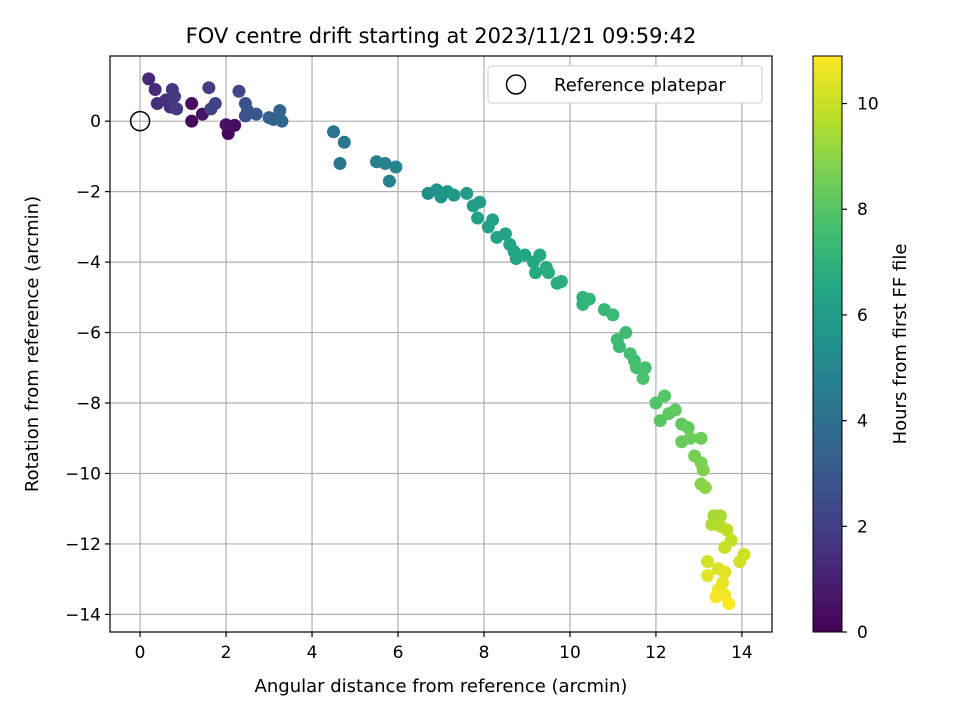  I want to click on colorbar-ticks: 0 2 4 6 8 10, so click(860, 369).